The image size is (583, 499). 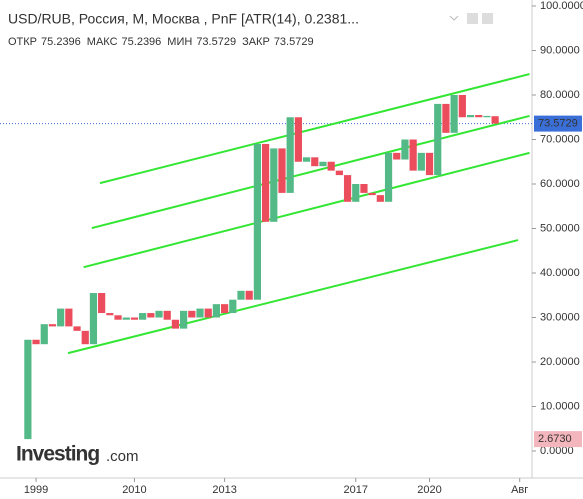 What do you see at coordinates (134, 490) in the screenshot?
I see `x-tick-label: 2010` at bounding box center [134, 490].